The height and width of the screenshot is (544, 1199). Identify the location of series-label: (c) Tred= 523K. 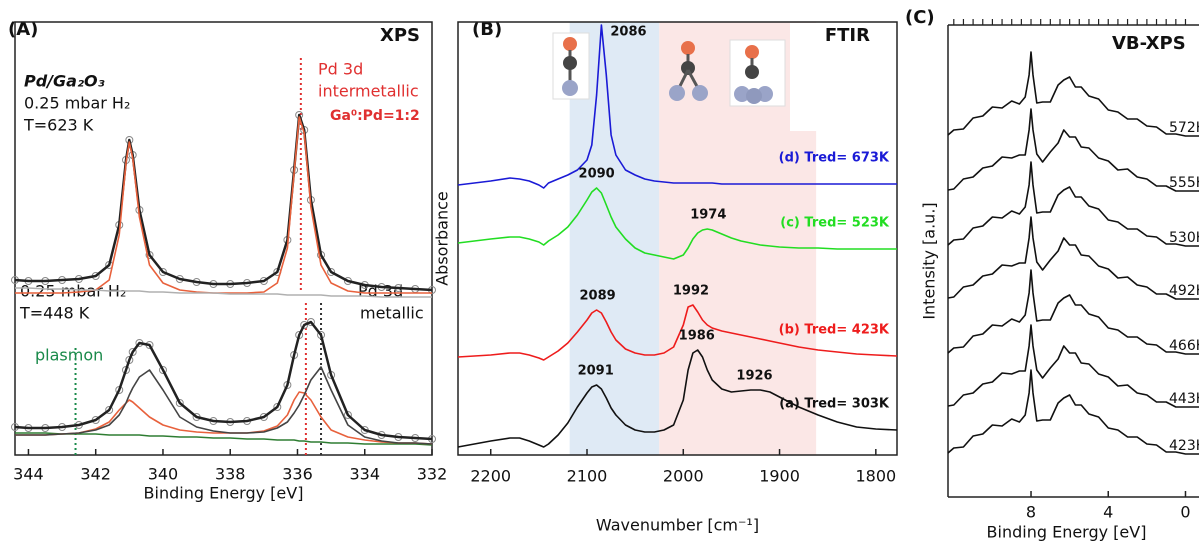
(835, 223).